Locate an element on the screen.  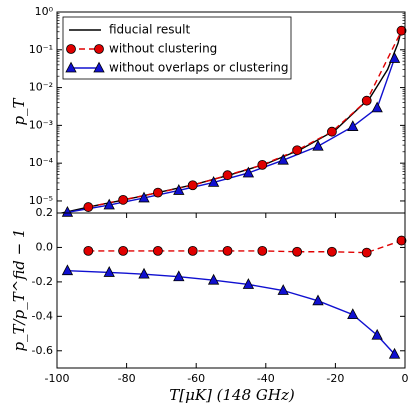
y-tick-label: 10⁰ is located at coordinates (44, 11).